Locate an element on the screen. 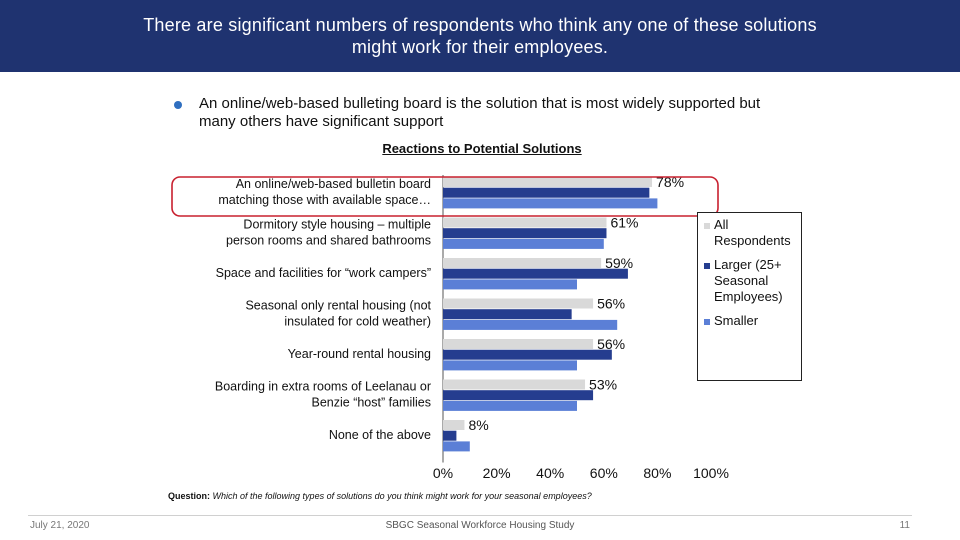  x-tick-label-3: 40% is located at coordinates (550, 473).